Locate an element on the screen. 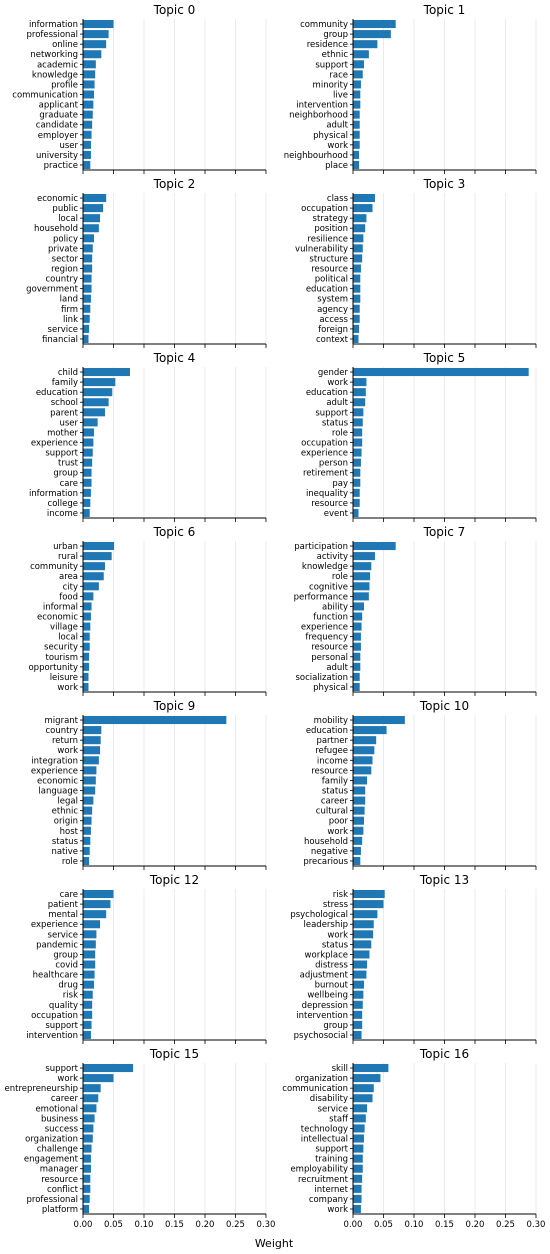 The width and height of the screenshot is (550, 1254). category-label: intellectual is located at coordinates (324, 1140).